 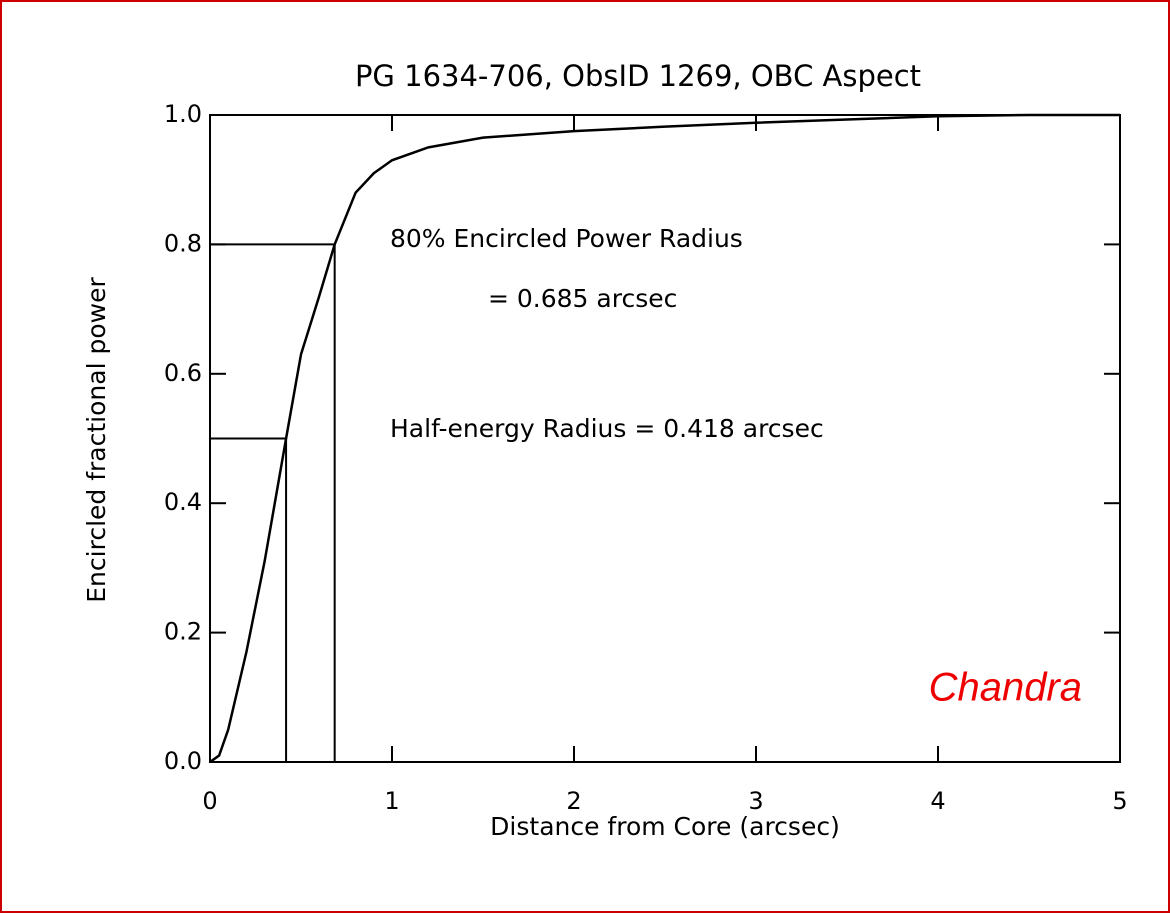 I want to click on y-axis-label: Encircled fractional power, so click(x=96, y=440).